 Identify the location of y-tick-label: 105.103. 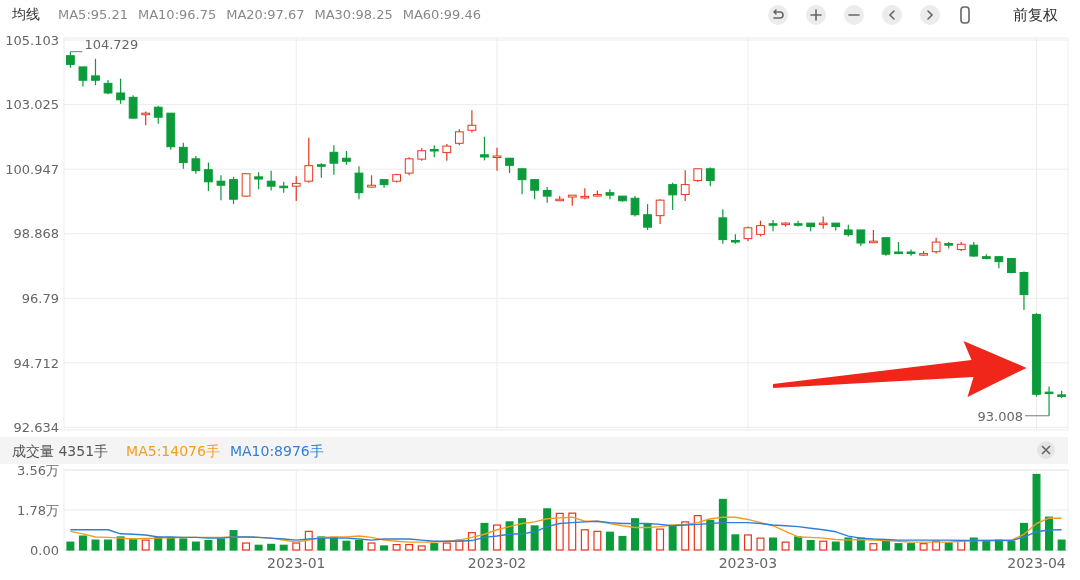
(32, 40).